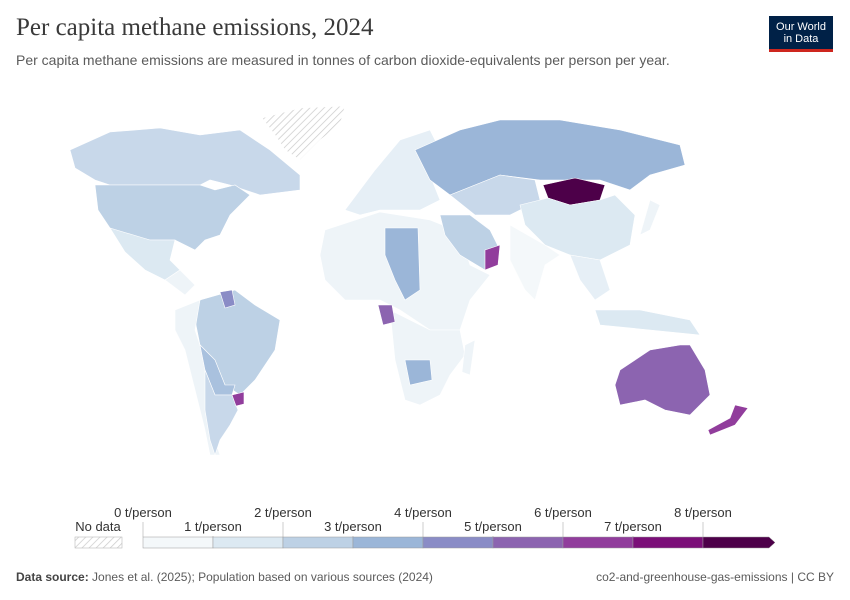 This screenshot has width=850, height=600. I want to click on argentina, so click(221, 412).